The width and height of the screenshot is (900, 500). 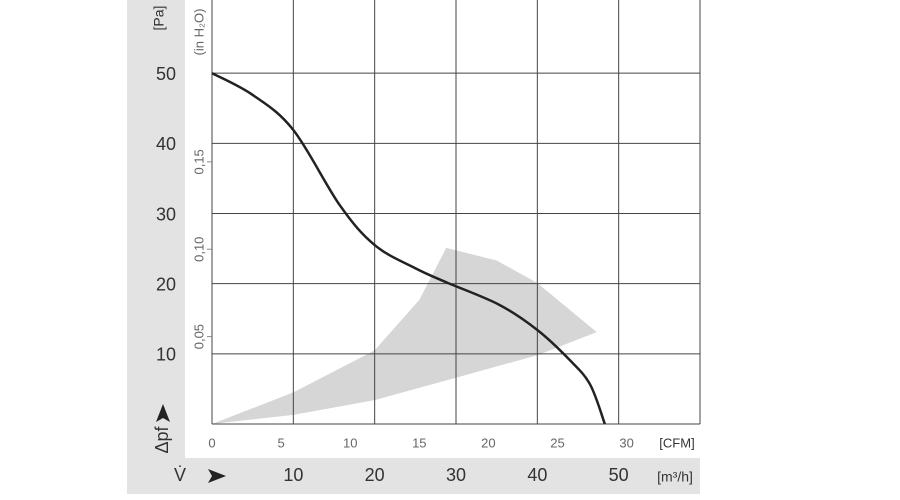 What do you see at coordinates (375, 475) in the screenshot?
I see `x-tick-label: 20` at bounding box center [375, 475].